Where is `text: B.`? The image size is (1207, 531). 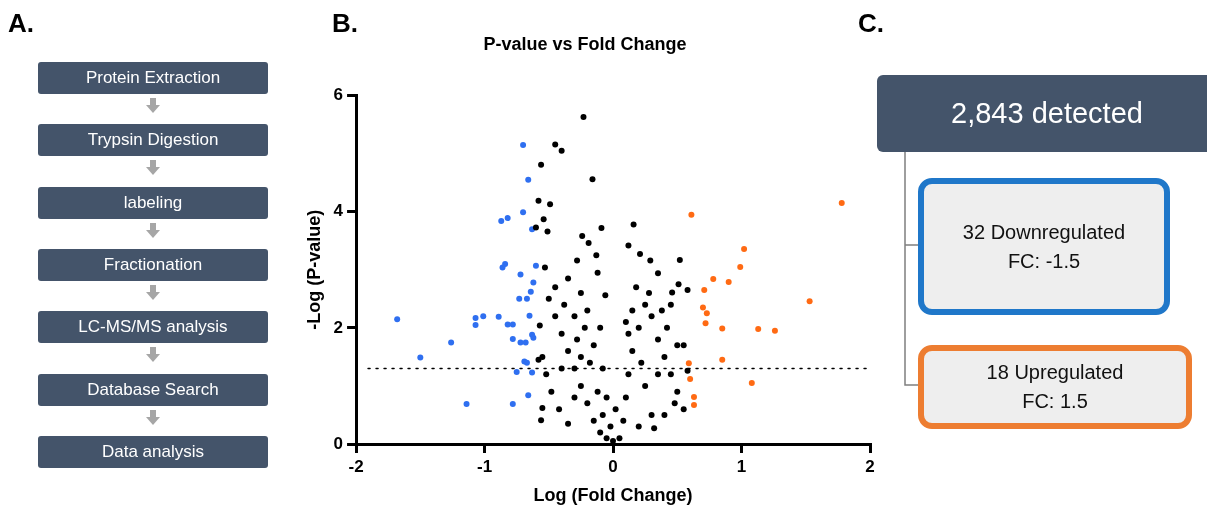
text: B. is located at coordinates (345, 23).